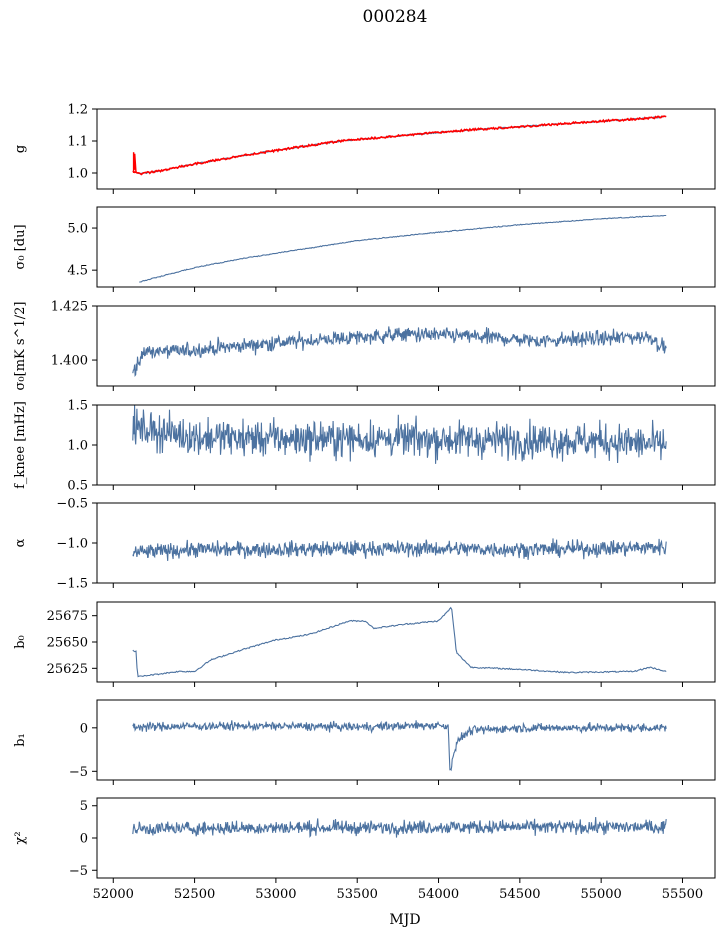 This screenshot has height=936, width=725. Describe the element at coordinates (69, 361) in the screenshot. I see `y-tick-label: 1.400` at that location.